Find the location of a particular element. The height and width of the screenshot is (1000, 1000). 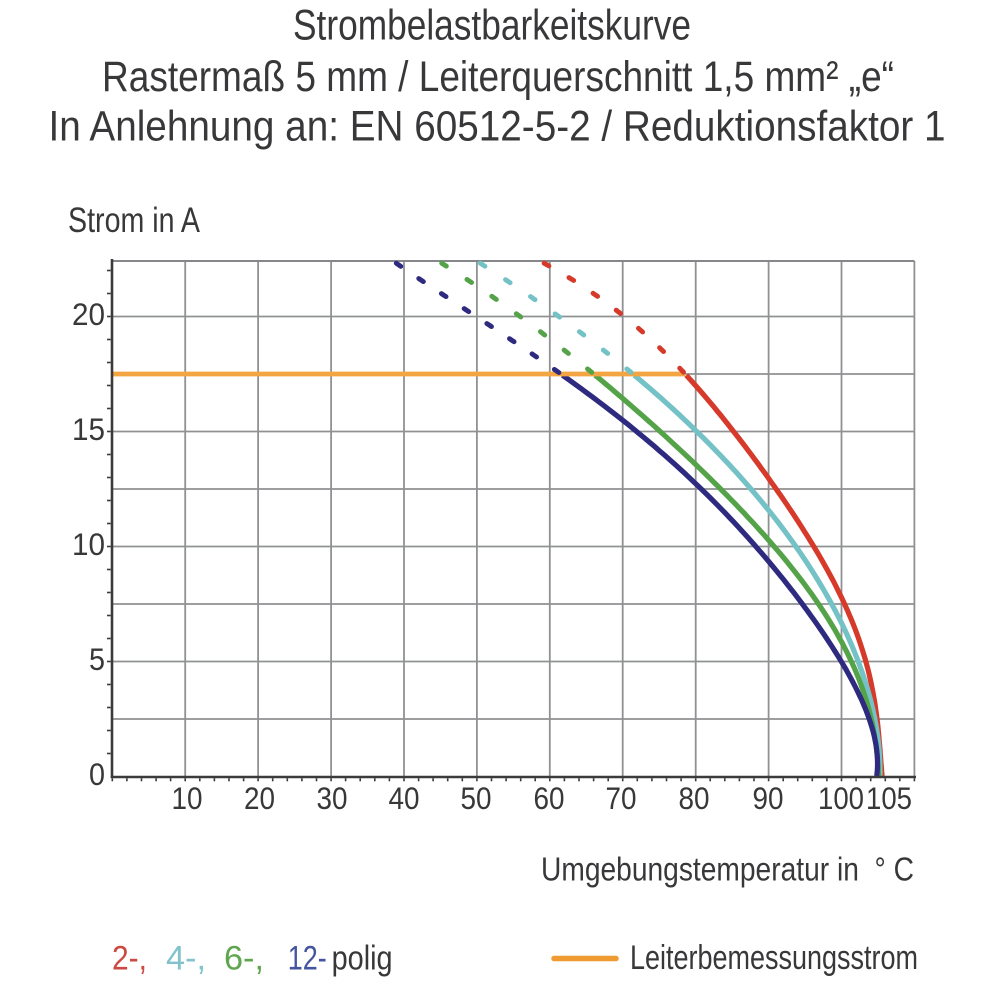

svg-text: Umgebungstemperatur in ° C is located at coordinates (727, 869).